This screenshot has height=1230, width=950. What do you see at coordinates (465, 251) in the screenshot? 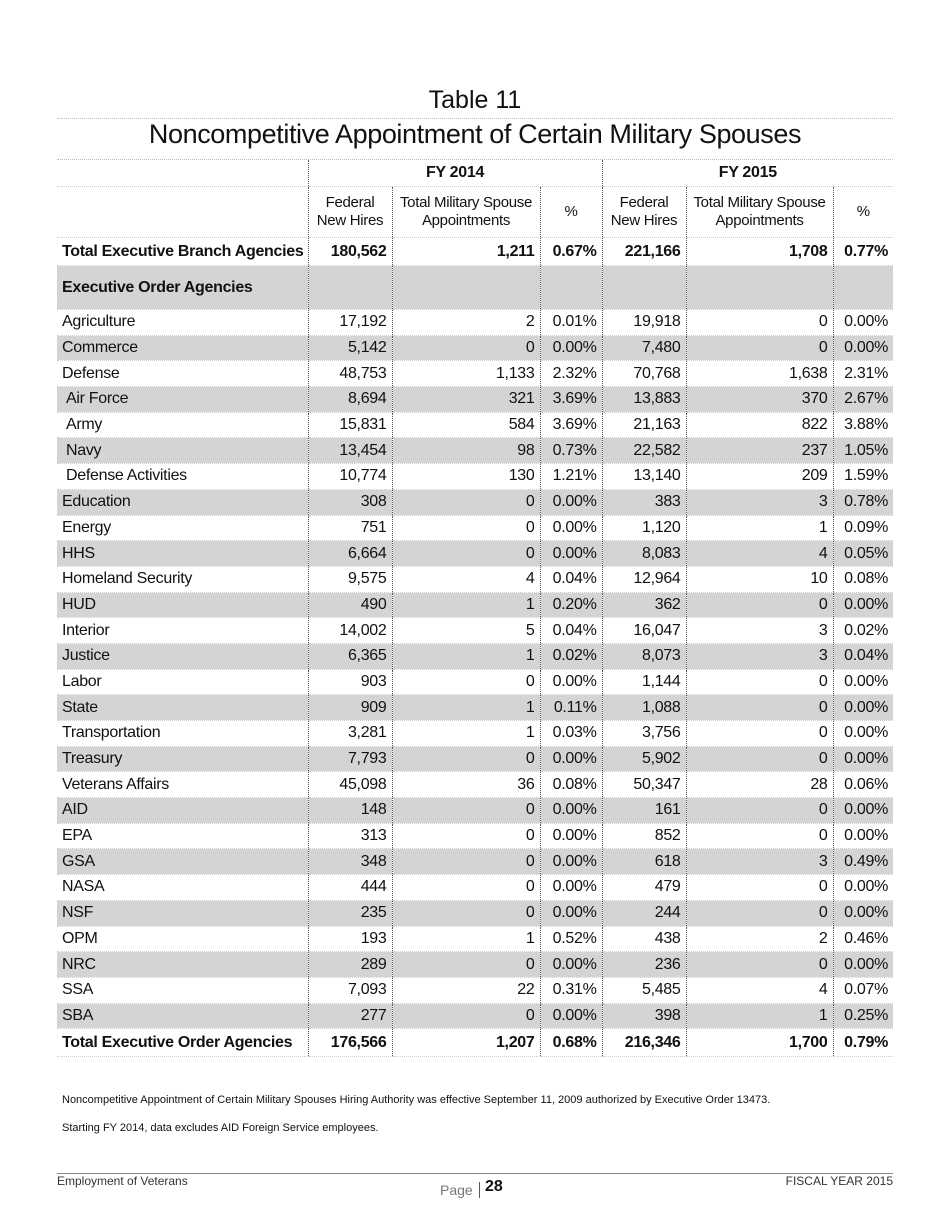
I see `value-cell: 1,211` at bounding box center [465, 251].